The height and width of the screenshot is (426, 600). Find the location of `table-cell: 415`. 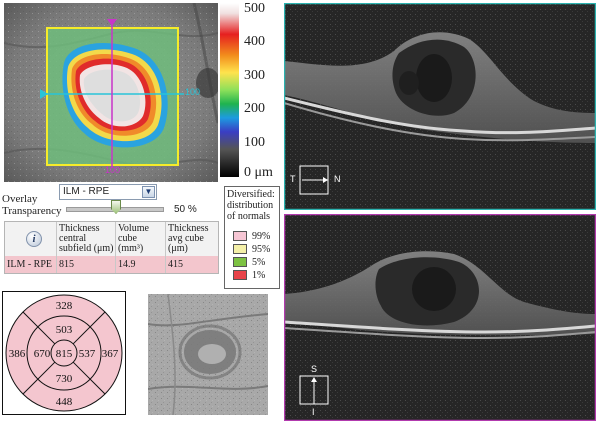

table-cell: 415 is located at coordinates (175, 264).